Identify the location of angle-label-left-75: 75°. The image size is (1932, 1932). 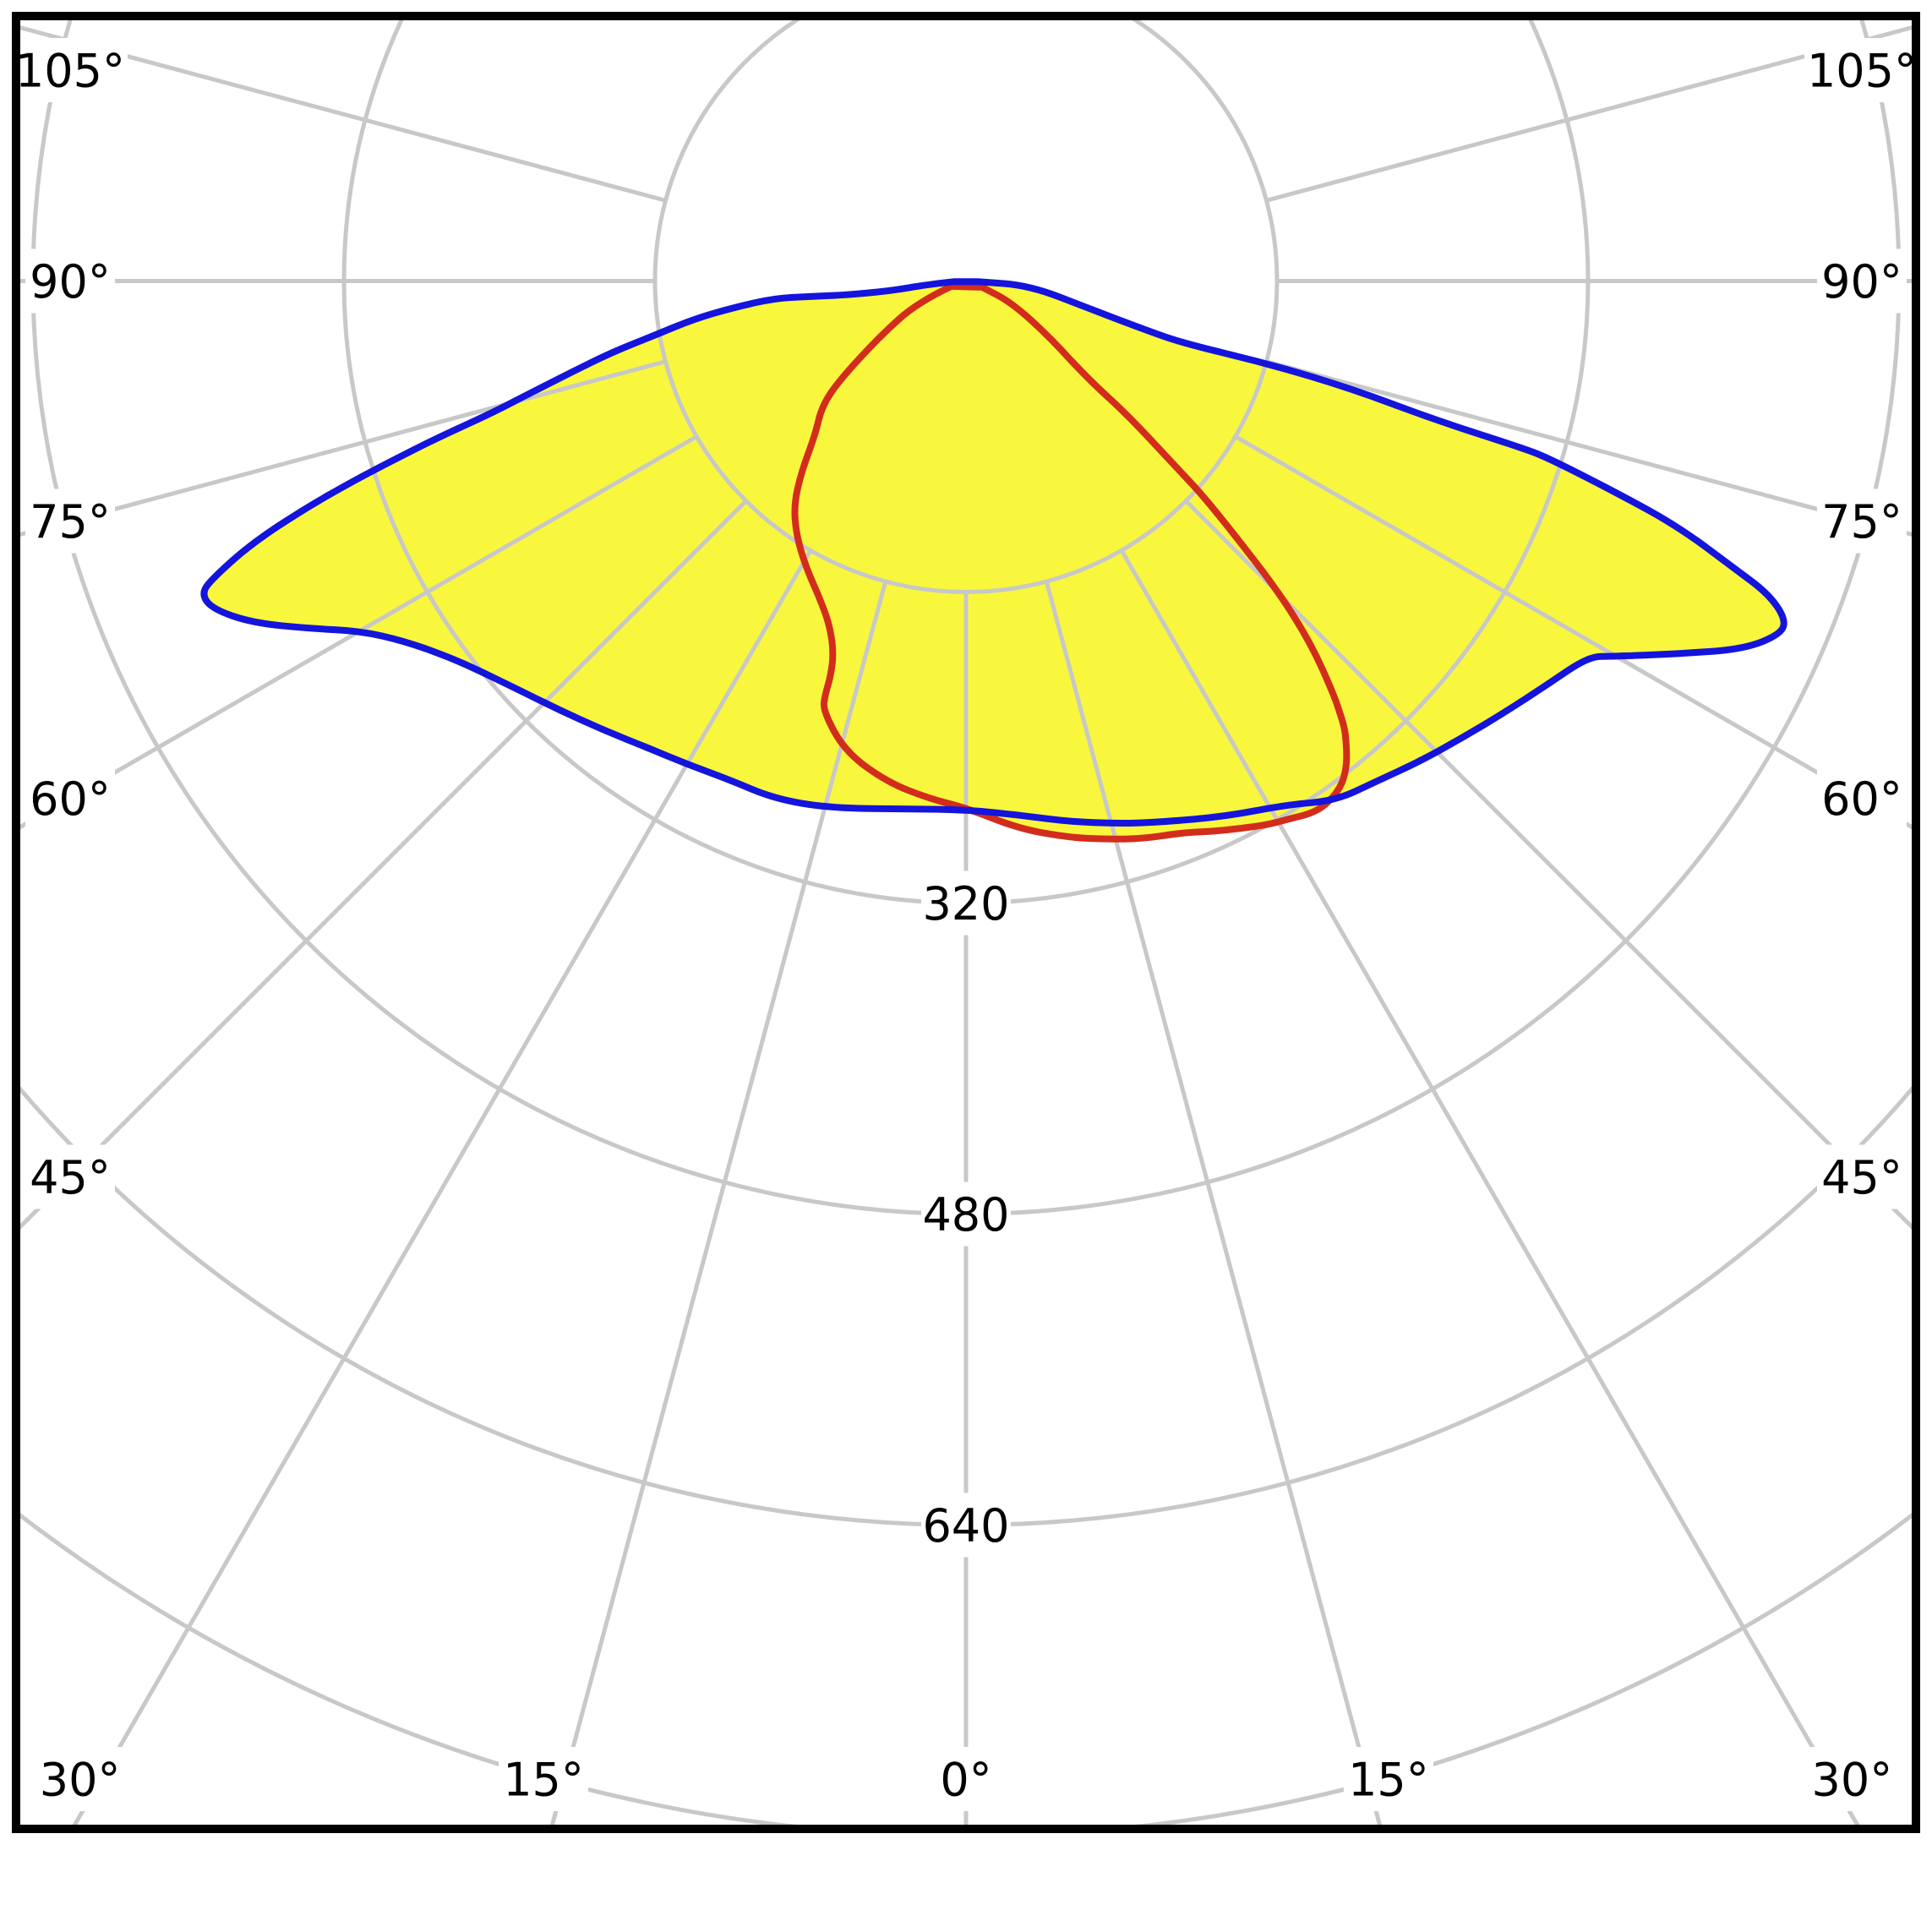
(70, 521).